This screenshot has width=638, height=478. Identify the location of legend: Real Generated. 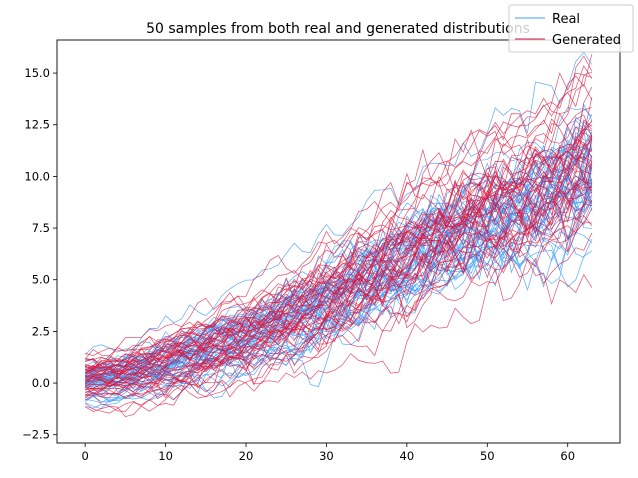
(571, 28).